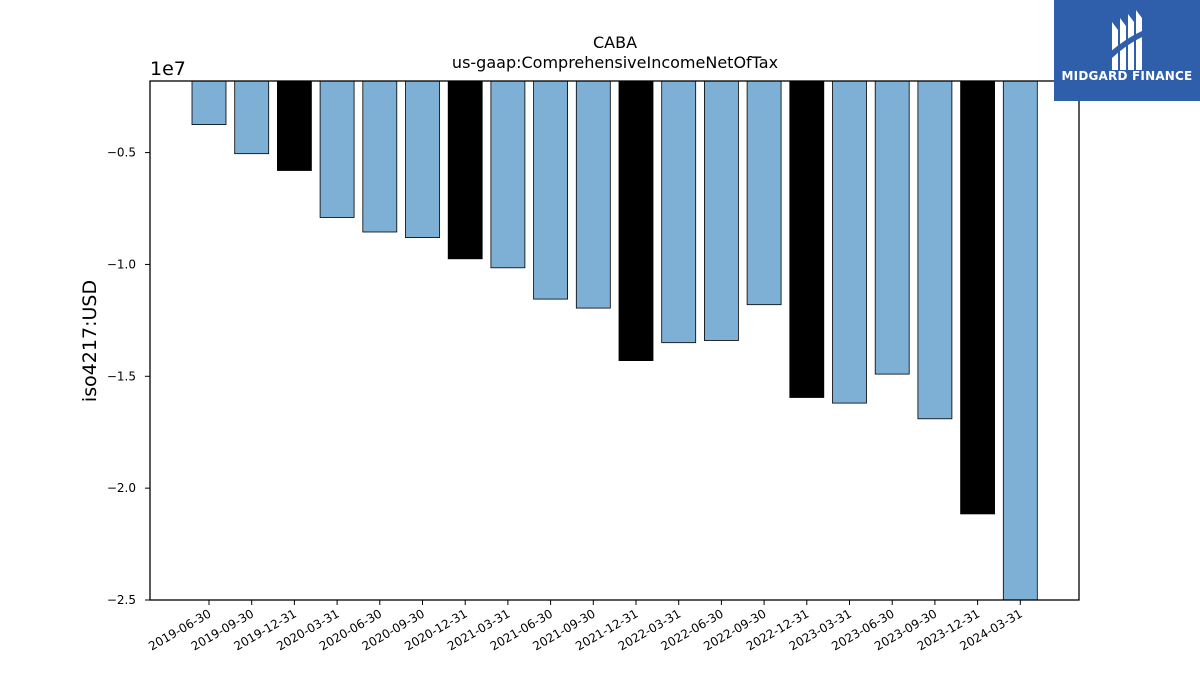 The image size is (1200, 675). Describe the element at coordinates (121, 376) in the screenshot. I see `y-tick-label: −1.5` at that location.